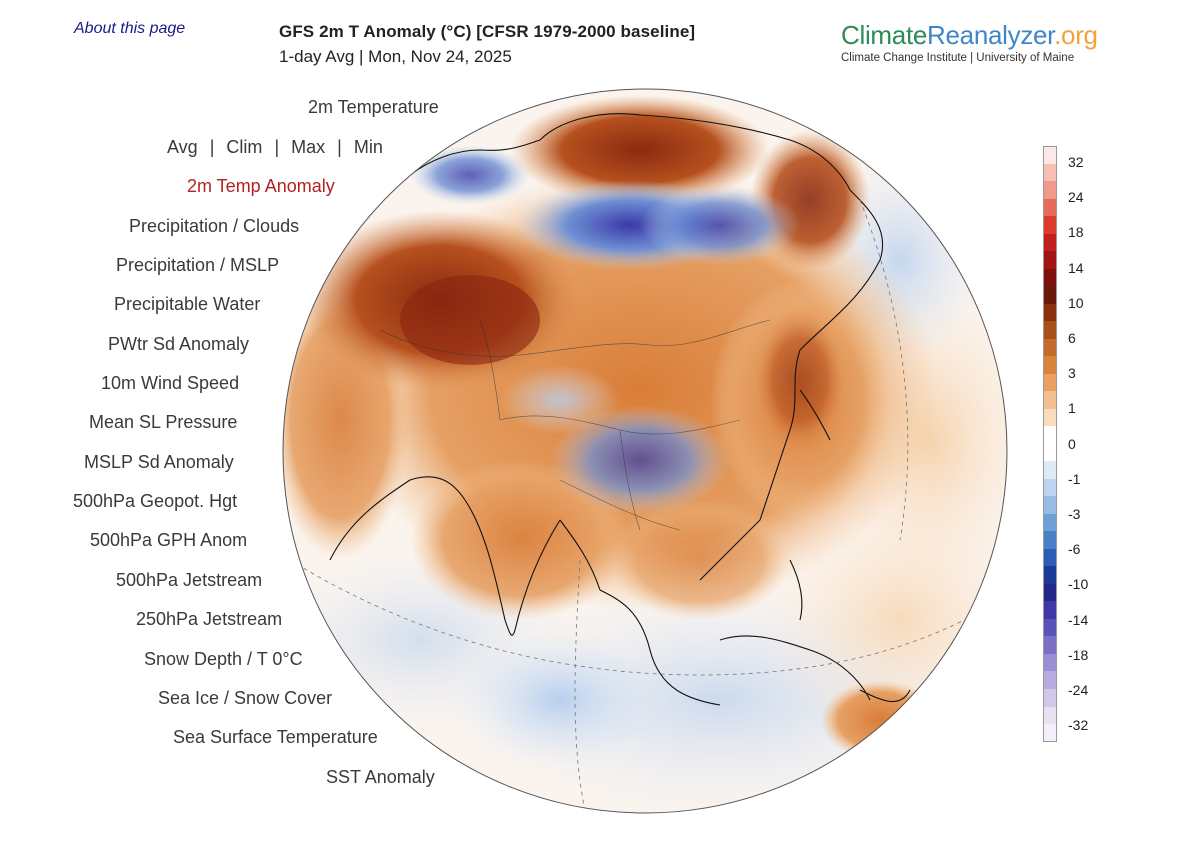  I want to click on color-scale-label: -3, so click(1074, 514).